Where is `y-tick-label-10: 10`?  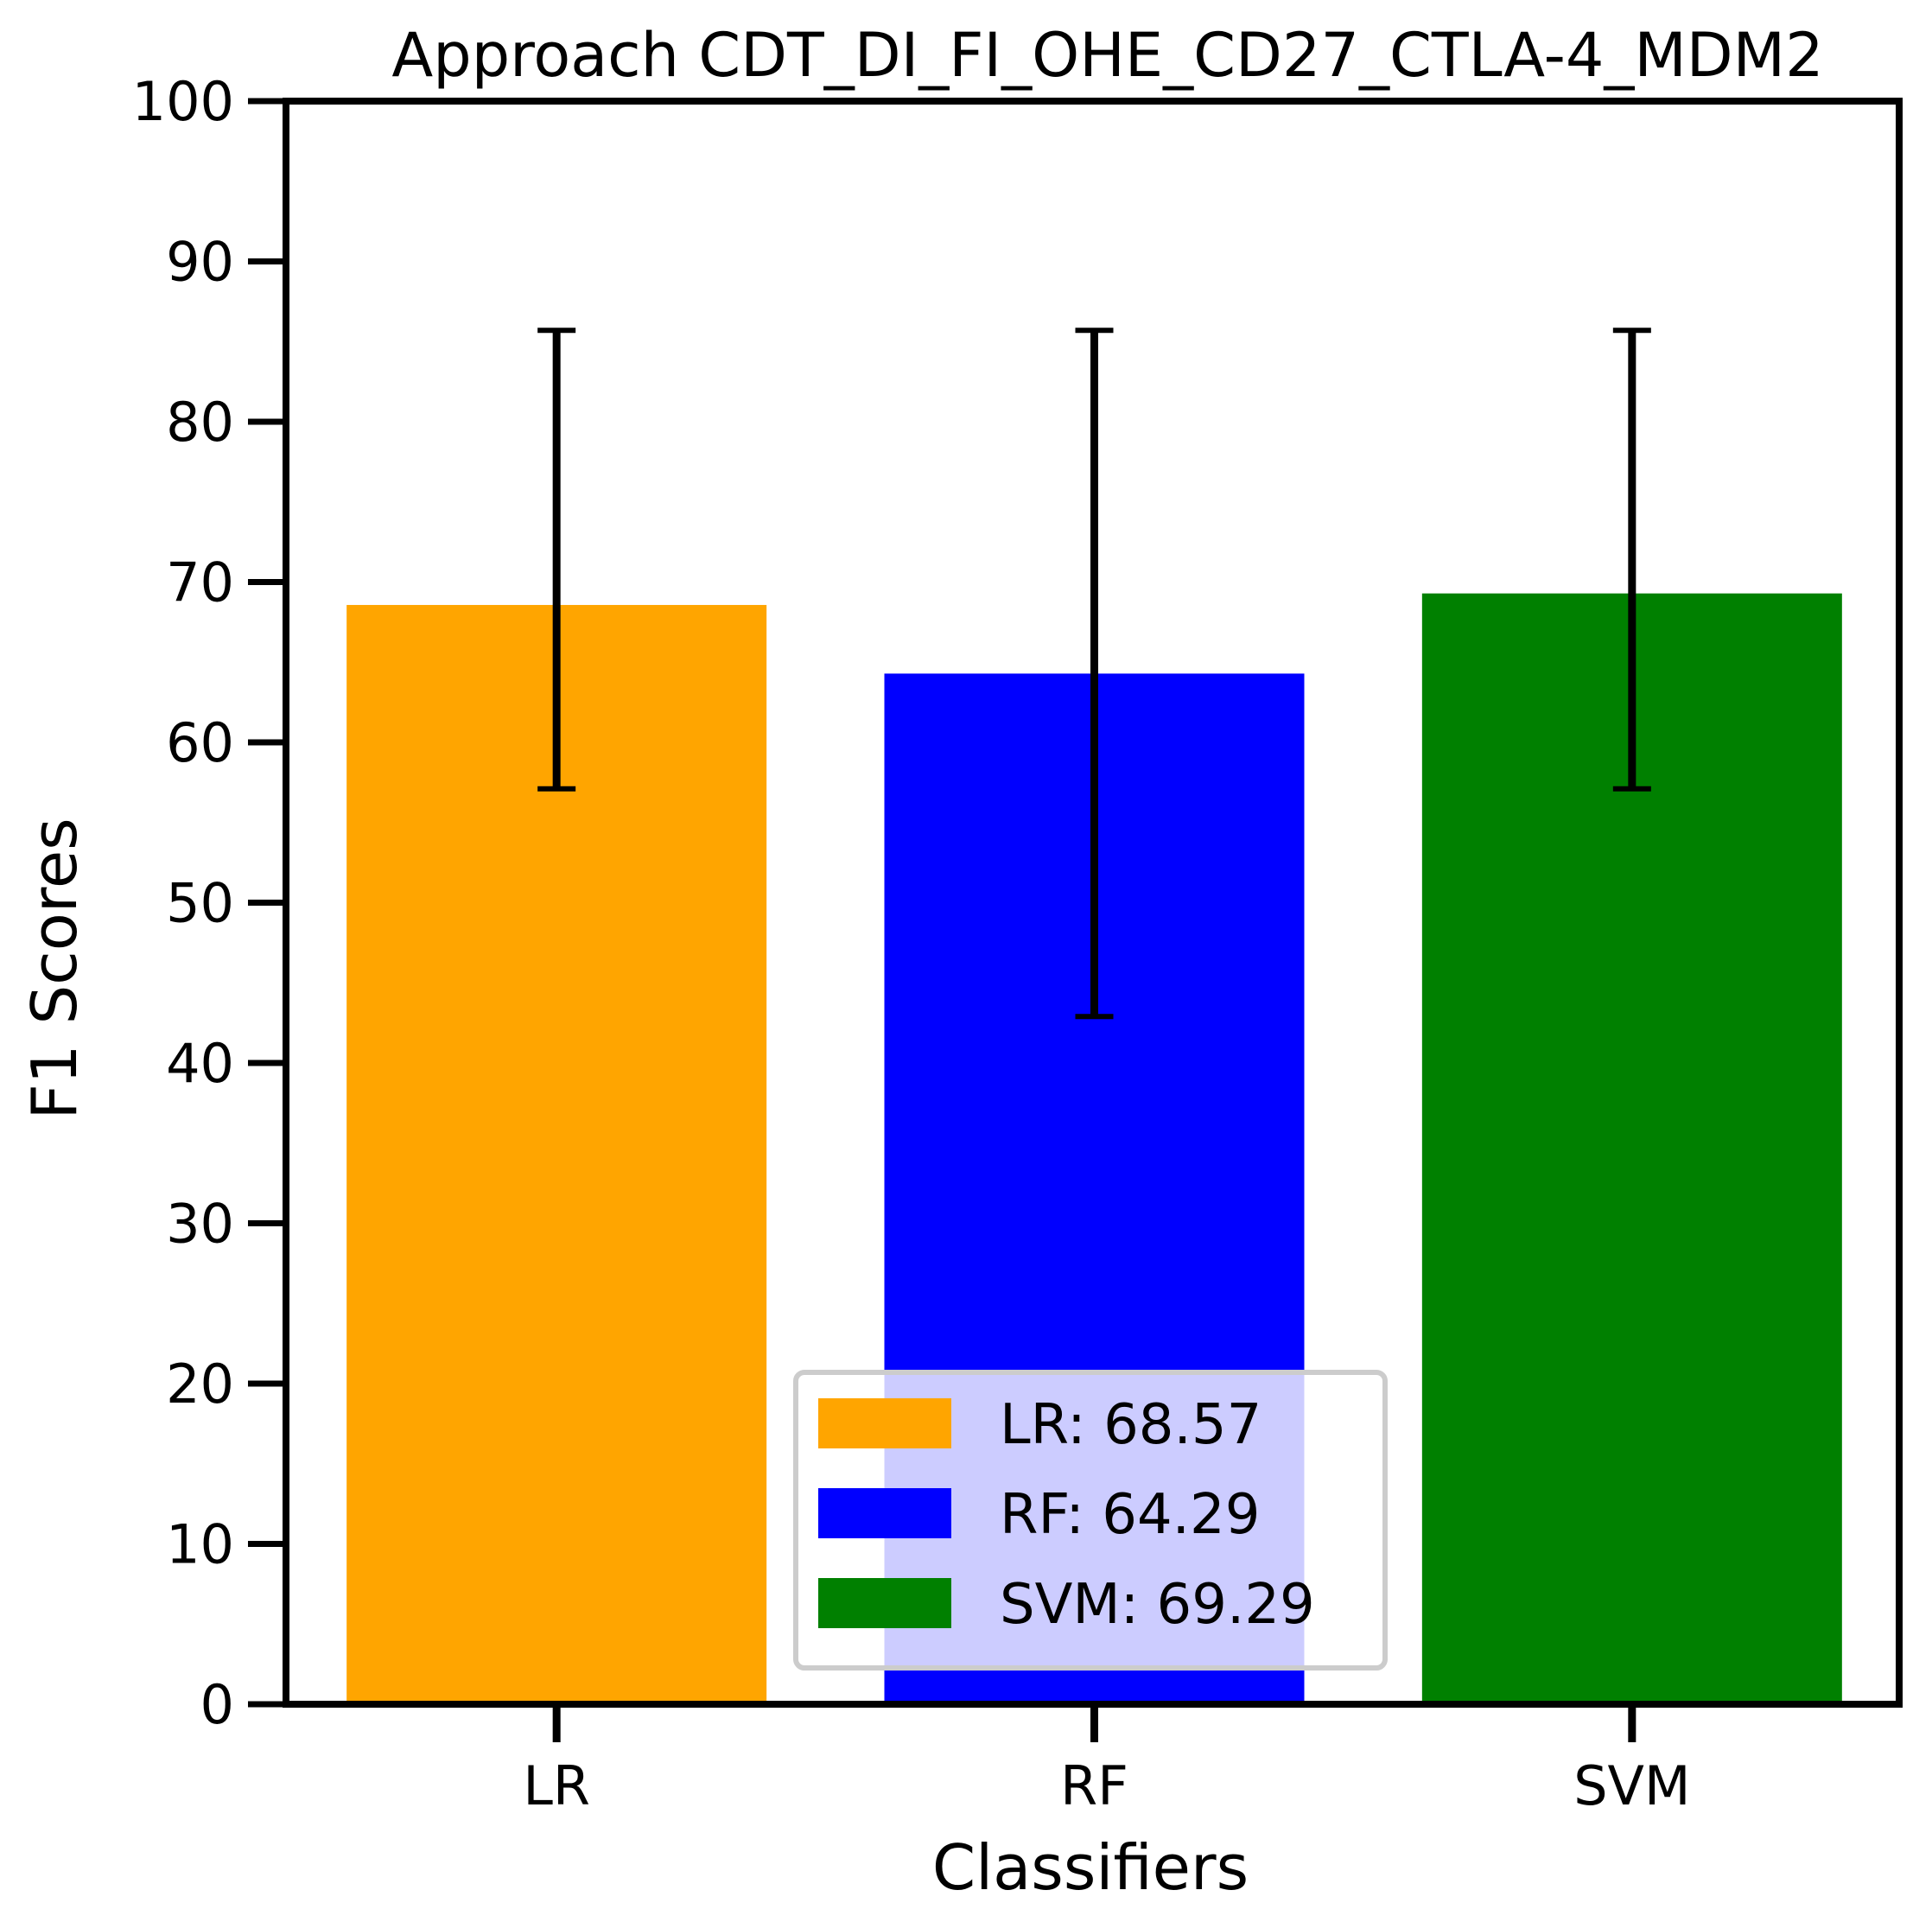
y-tick-label-10: 10 is located at coordinates (200, 1544).